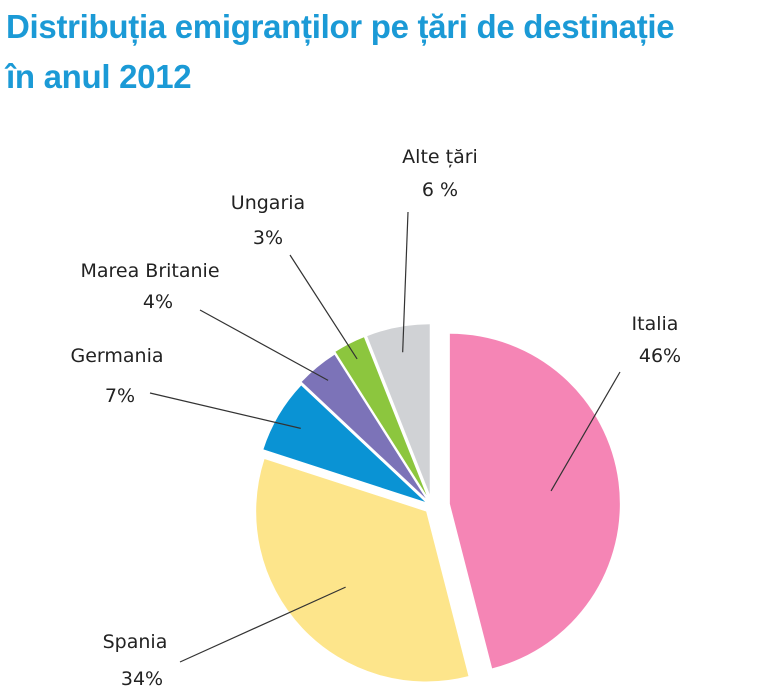 The width and height of the screenshot is (764, 700). I want to click on slice-name-label: Ungaria, so click(268, 203).